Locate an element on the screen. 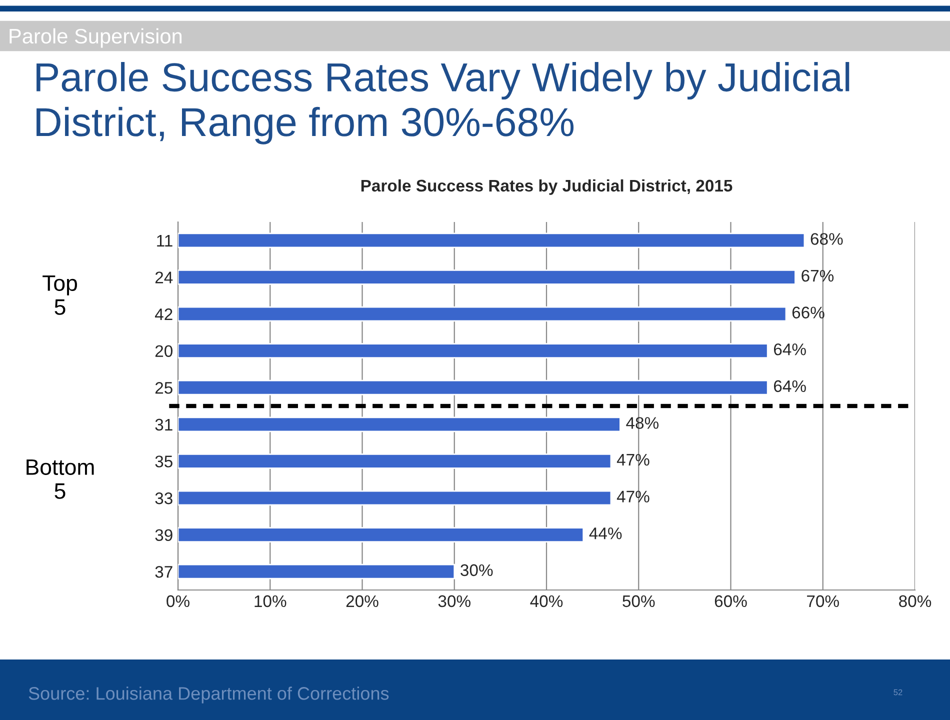  text: Top 5 is located at coordinates (59, 295).